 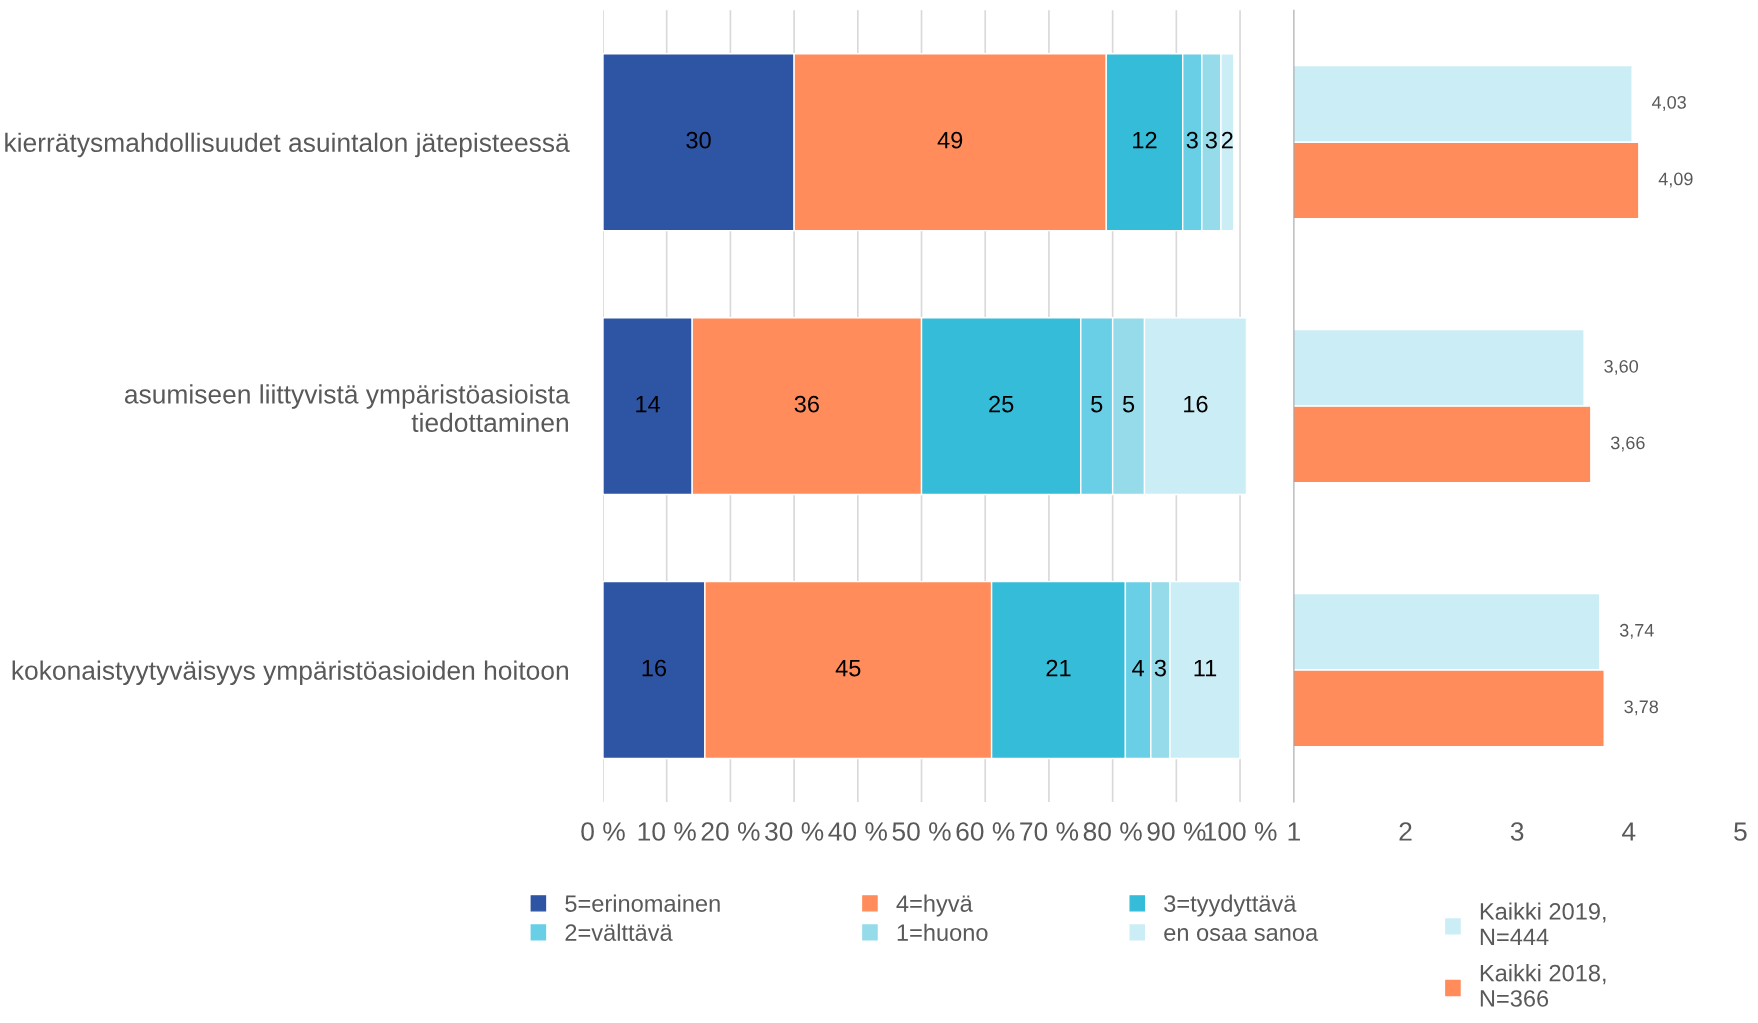 What do you see at coordinates (1621, 367) in the screenshot?
I see `data-label: 3,60` at bounding box center [1621, 367].